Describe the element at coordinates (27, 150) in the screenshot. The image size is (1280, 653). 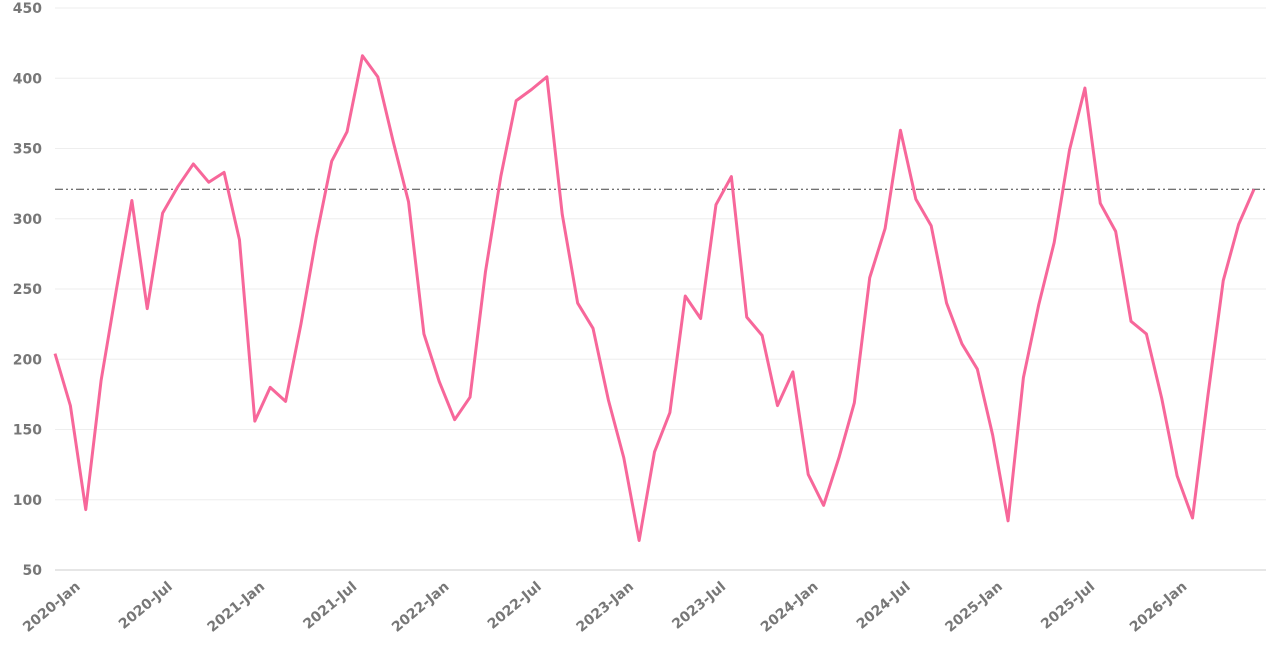
I see `y-tick-label: 350` at that location.